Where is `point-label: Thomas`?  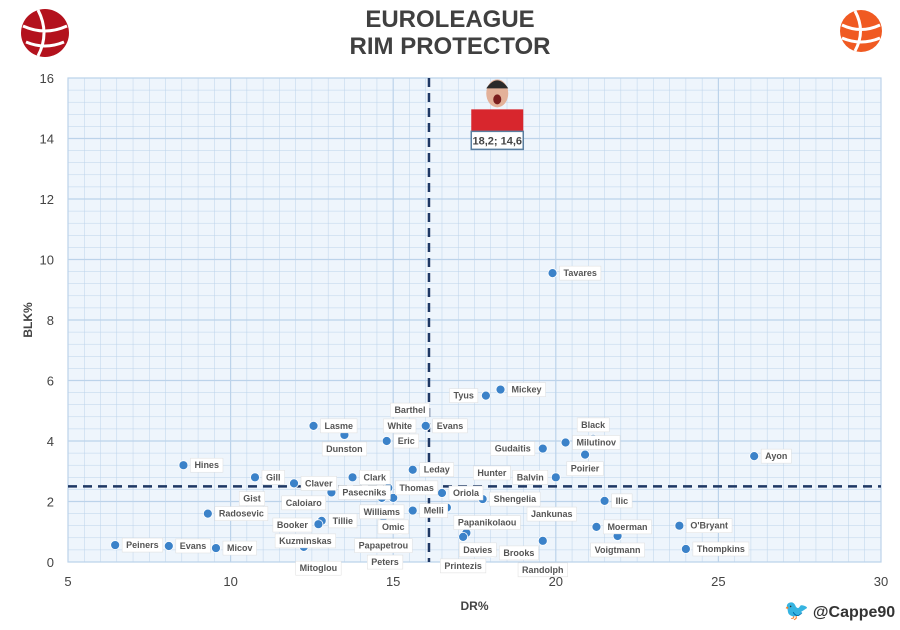
point-label: Thomas is located at coordinates (417, 488).